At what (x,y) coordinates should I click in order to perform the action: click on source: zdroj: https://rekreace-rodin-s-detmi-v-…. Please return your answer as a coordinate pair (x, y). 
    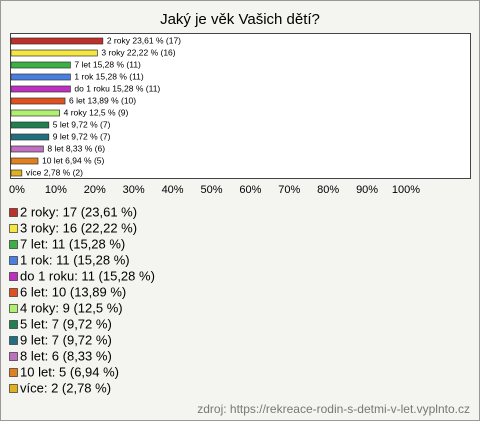
    Looking at the image, I should click on (333, 409).